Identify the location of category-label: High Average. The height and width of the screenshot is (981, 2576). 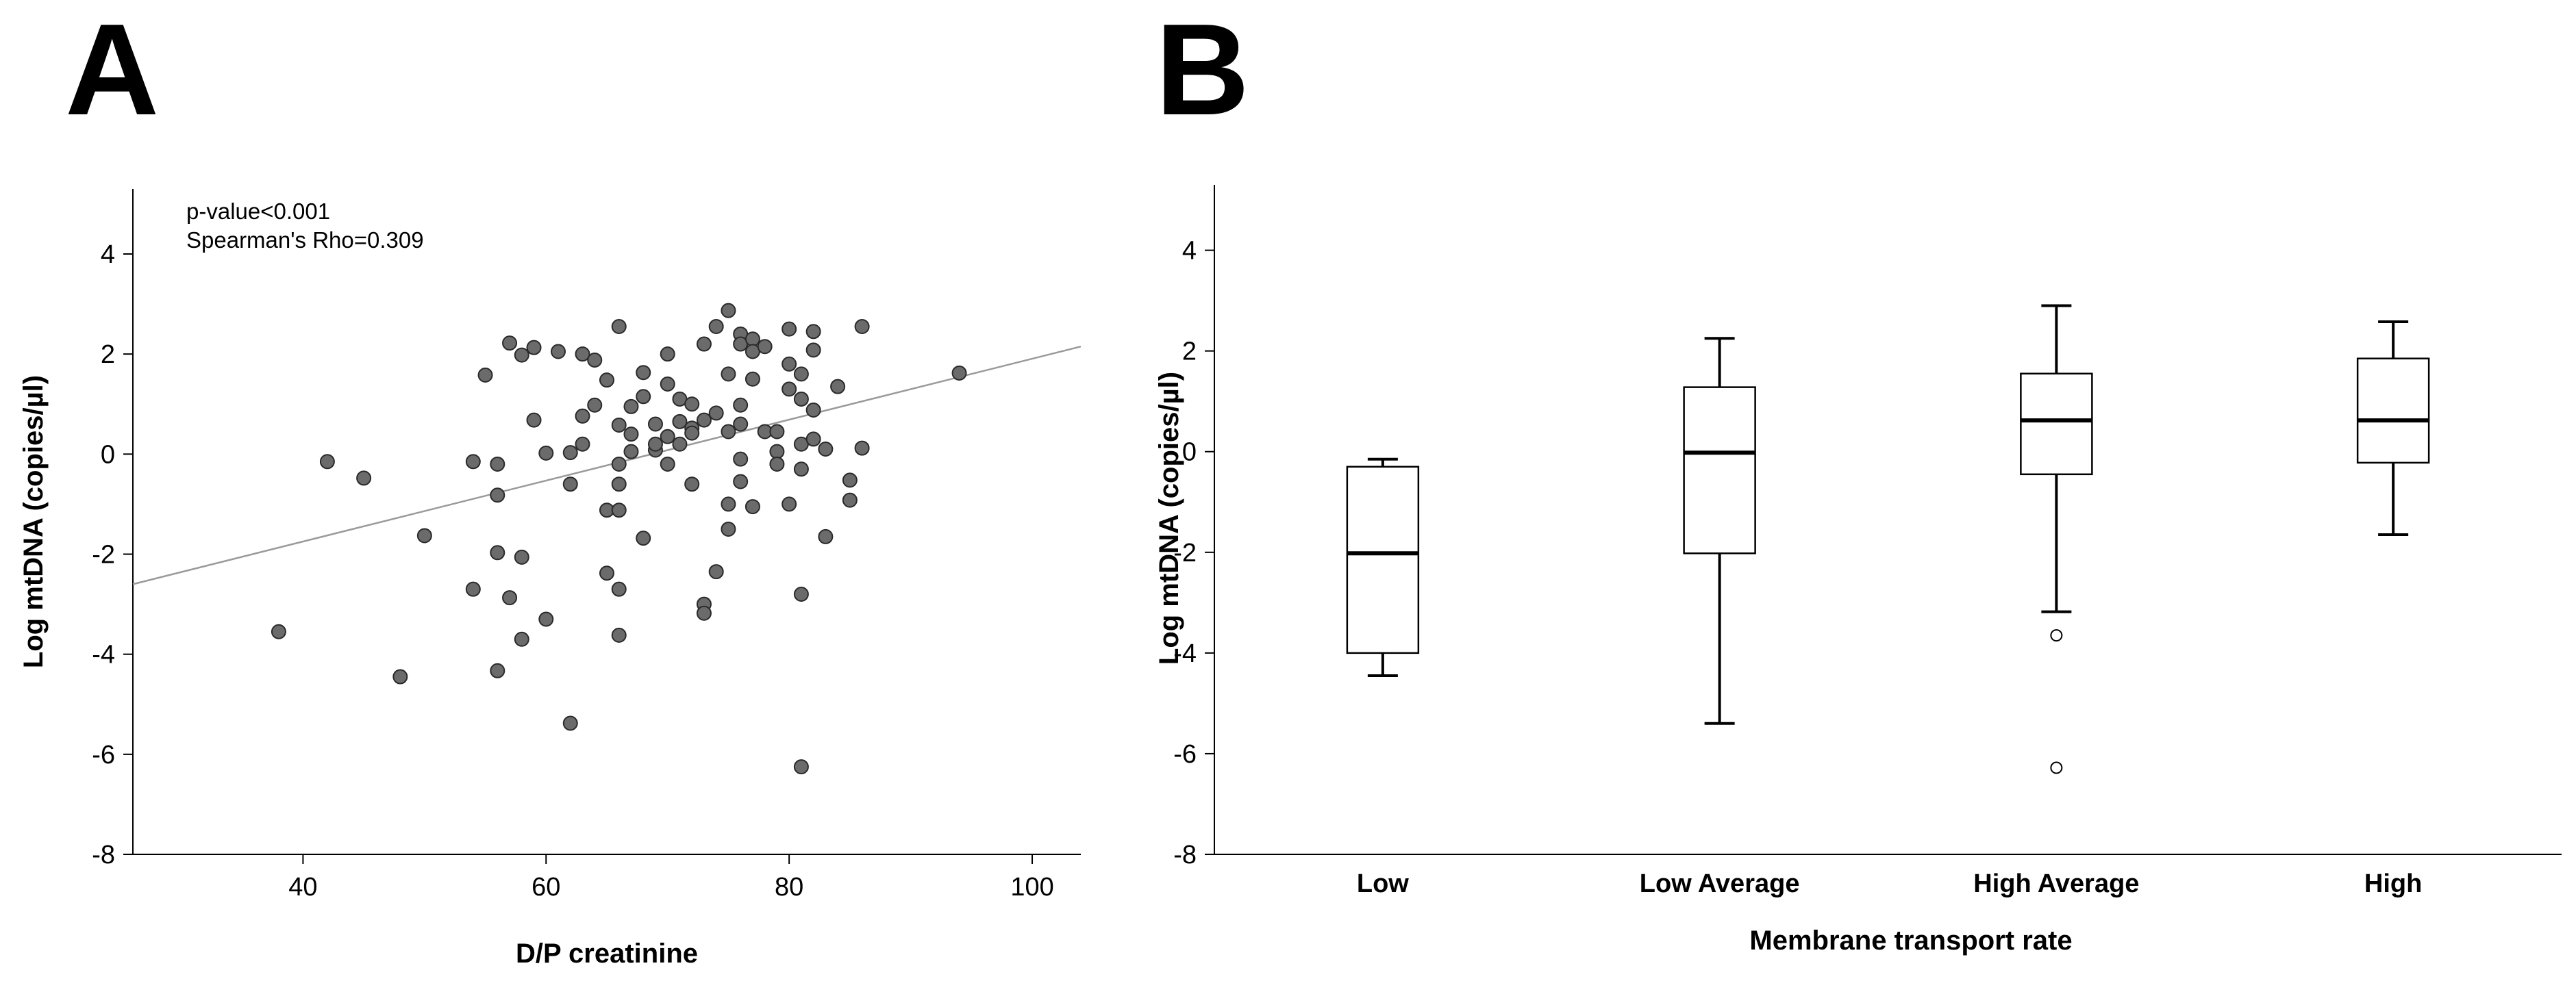
(2056, 884).